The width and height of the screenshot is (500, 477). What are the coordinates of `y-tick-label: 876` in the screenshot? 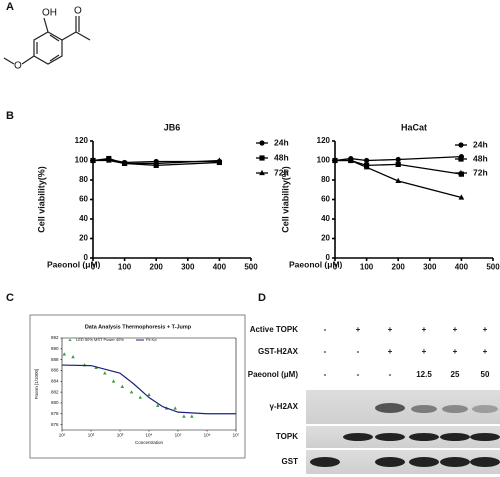 It's located at (55, 424).